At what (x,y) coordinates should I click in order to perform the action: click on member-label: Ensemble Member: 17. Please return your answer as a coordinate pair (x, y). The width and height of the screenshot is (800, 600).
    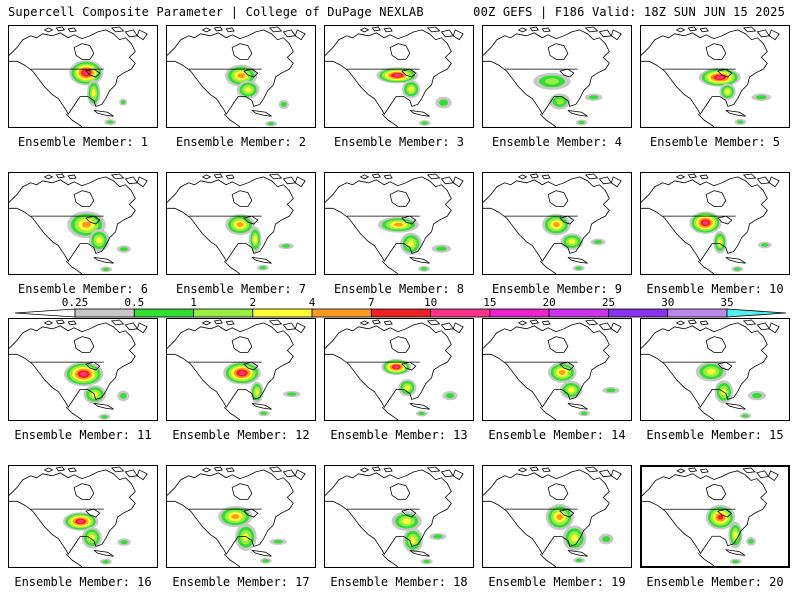
    Looking at the image, I should click on (241, 582).